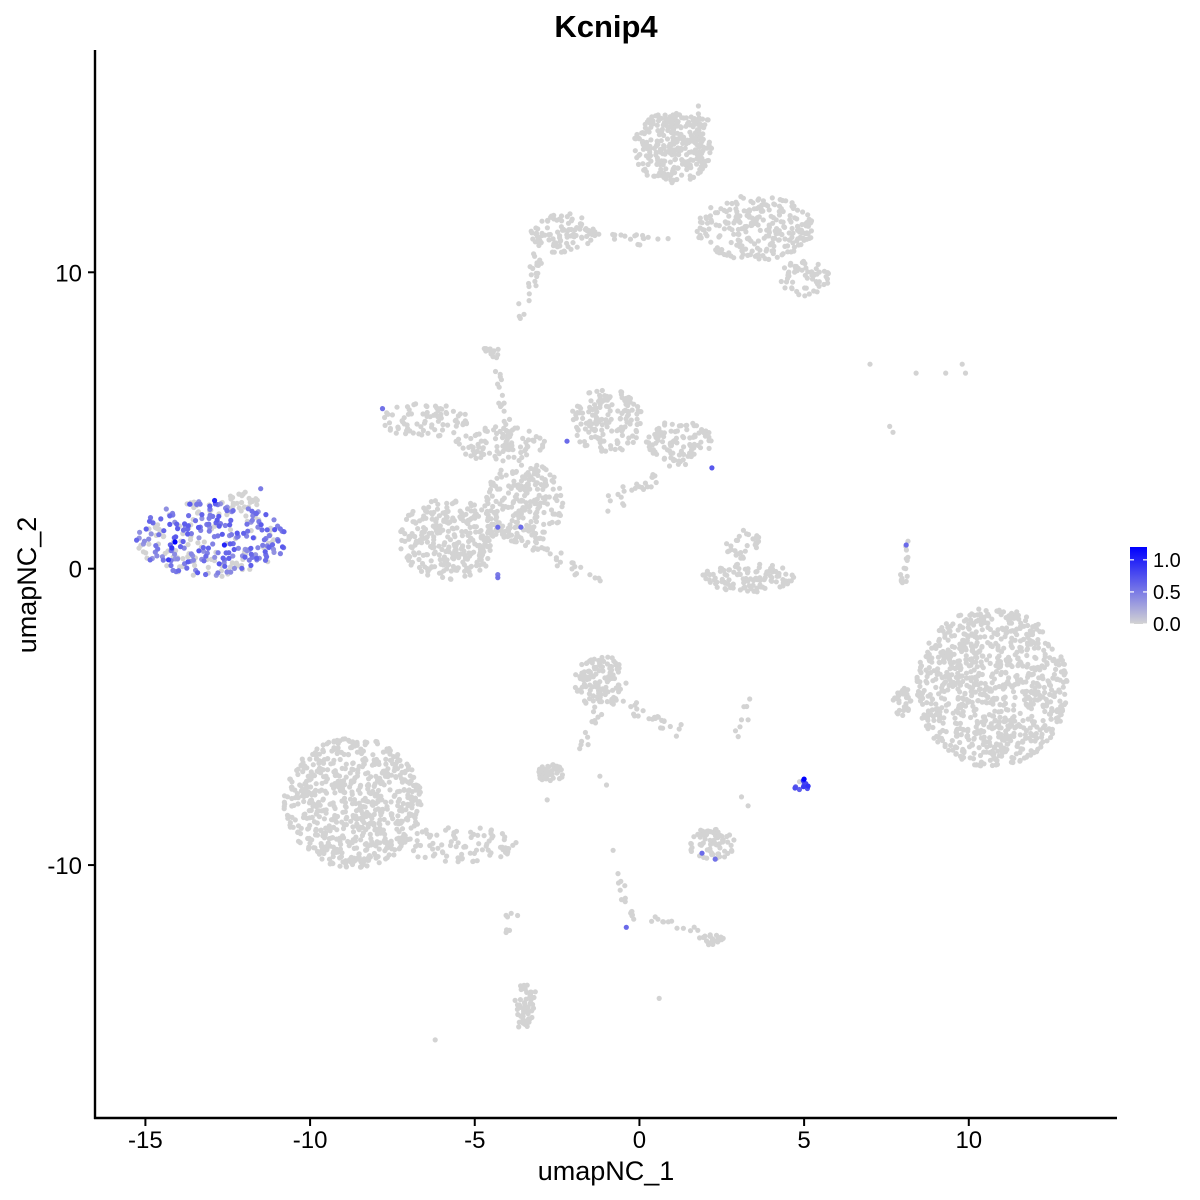  Describe the element at coordinates (68, 273) in the screenshot. I see `y-tick-label: 10` at that location.